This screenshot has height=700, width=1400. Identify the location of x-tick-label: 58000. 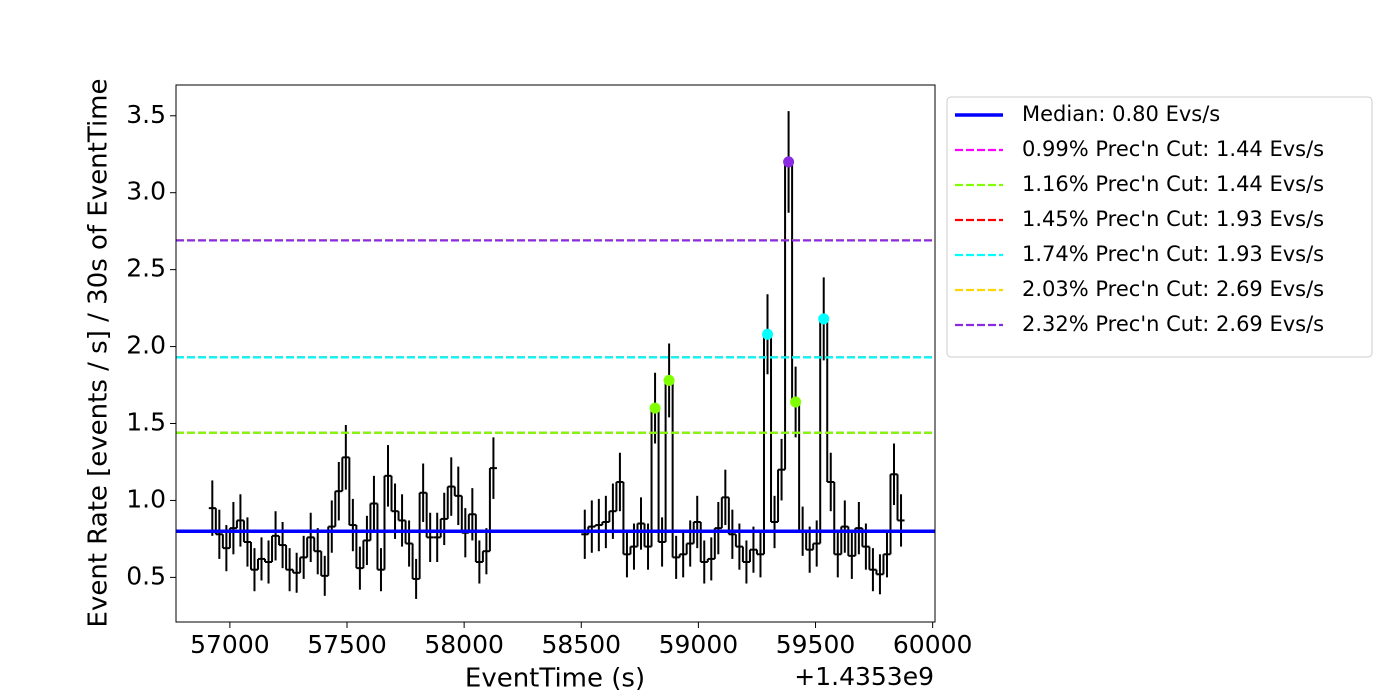
(464, 644).